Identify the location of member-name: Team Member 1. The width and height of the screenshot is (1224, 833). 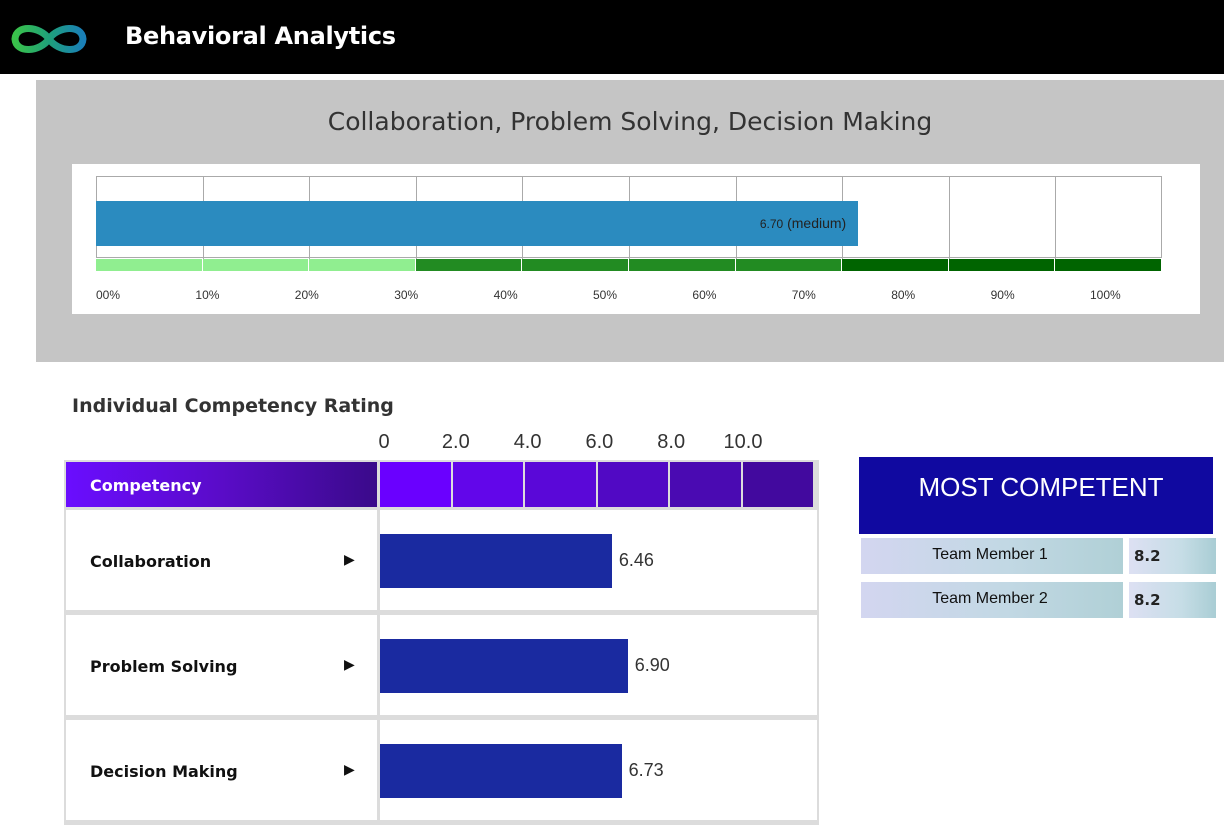
(990, 554).